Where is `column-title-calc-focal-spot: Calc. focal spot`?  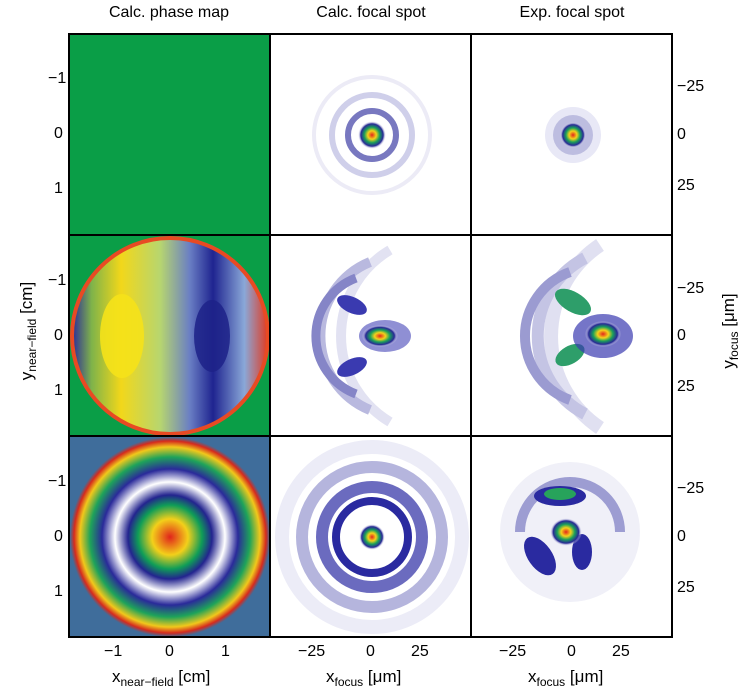
column-title-calc-focal-spot: Calc. focal spot is located at coordinates (371, 12).